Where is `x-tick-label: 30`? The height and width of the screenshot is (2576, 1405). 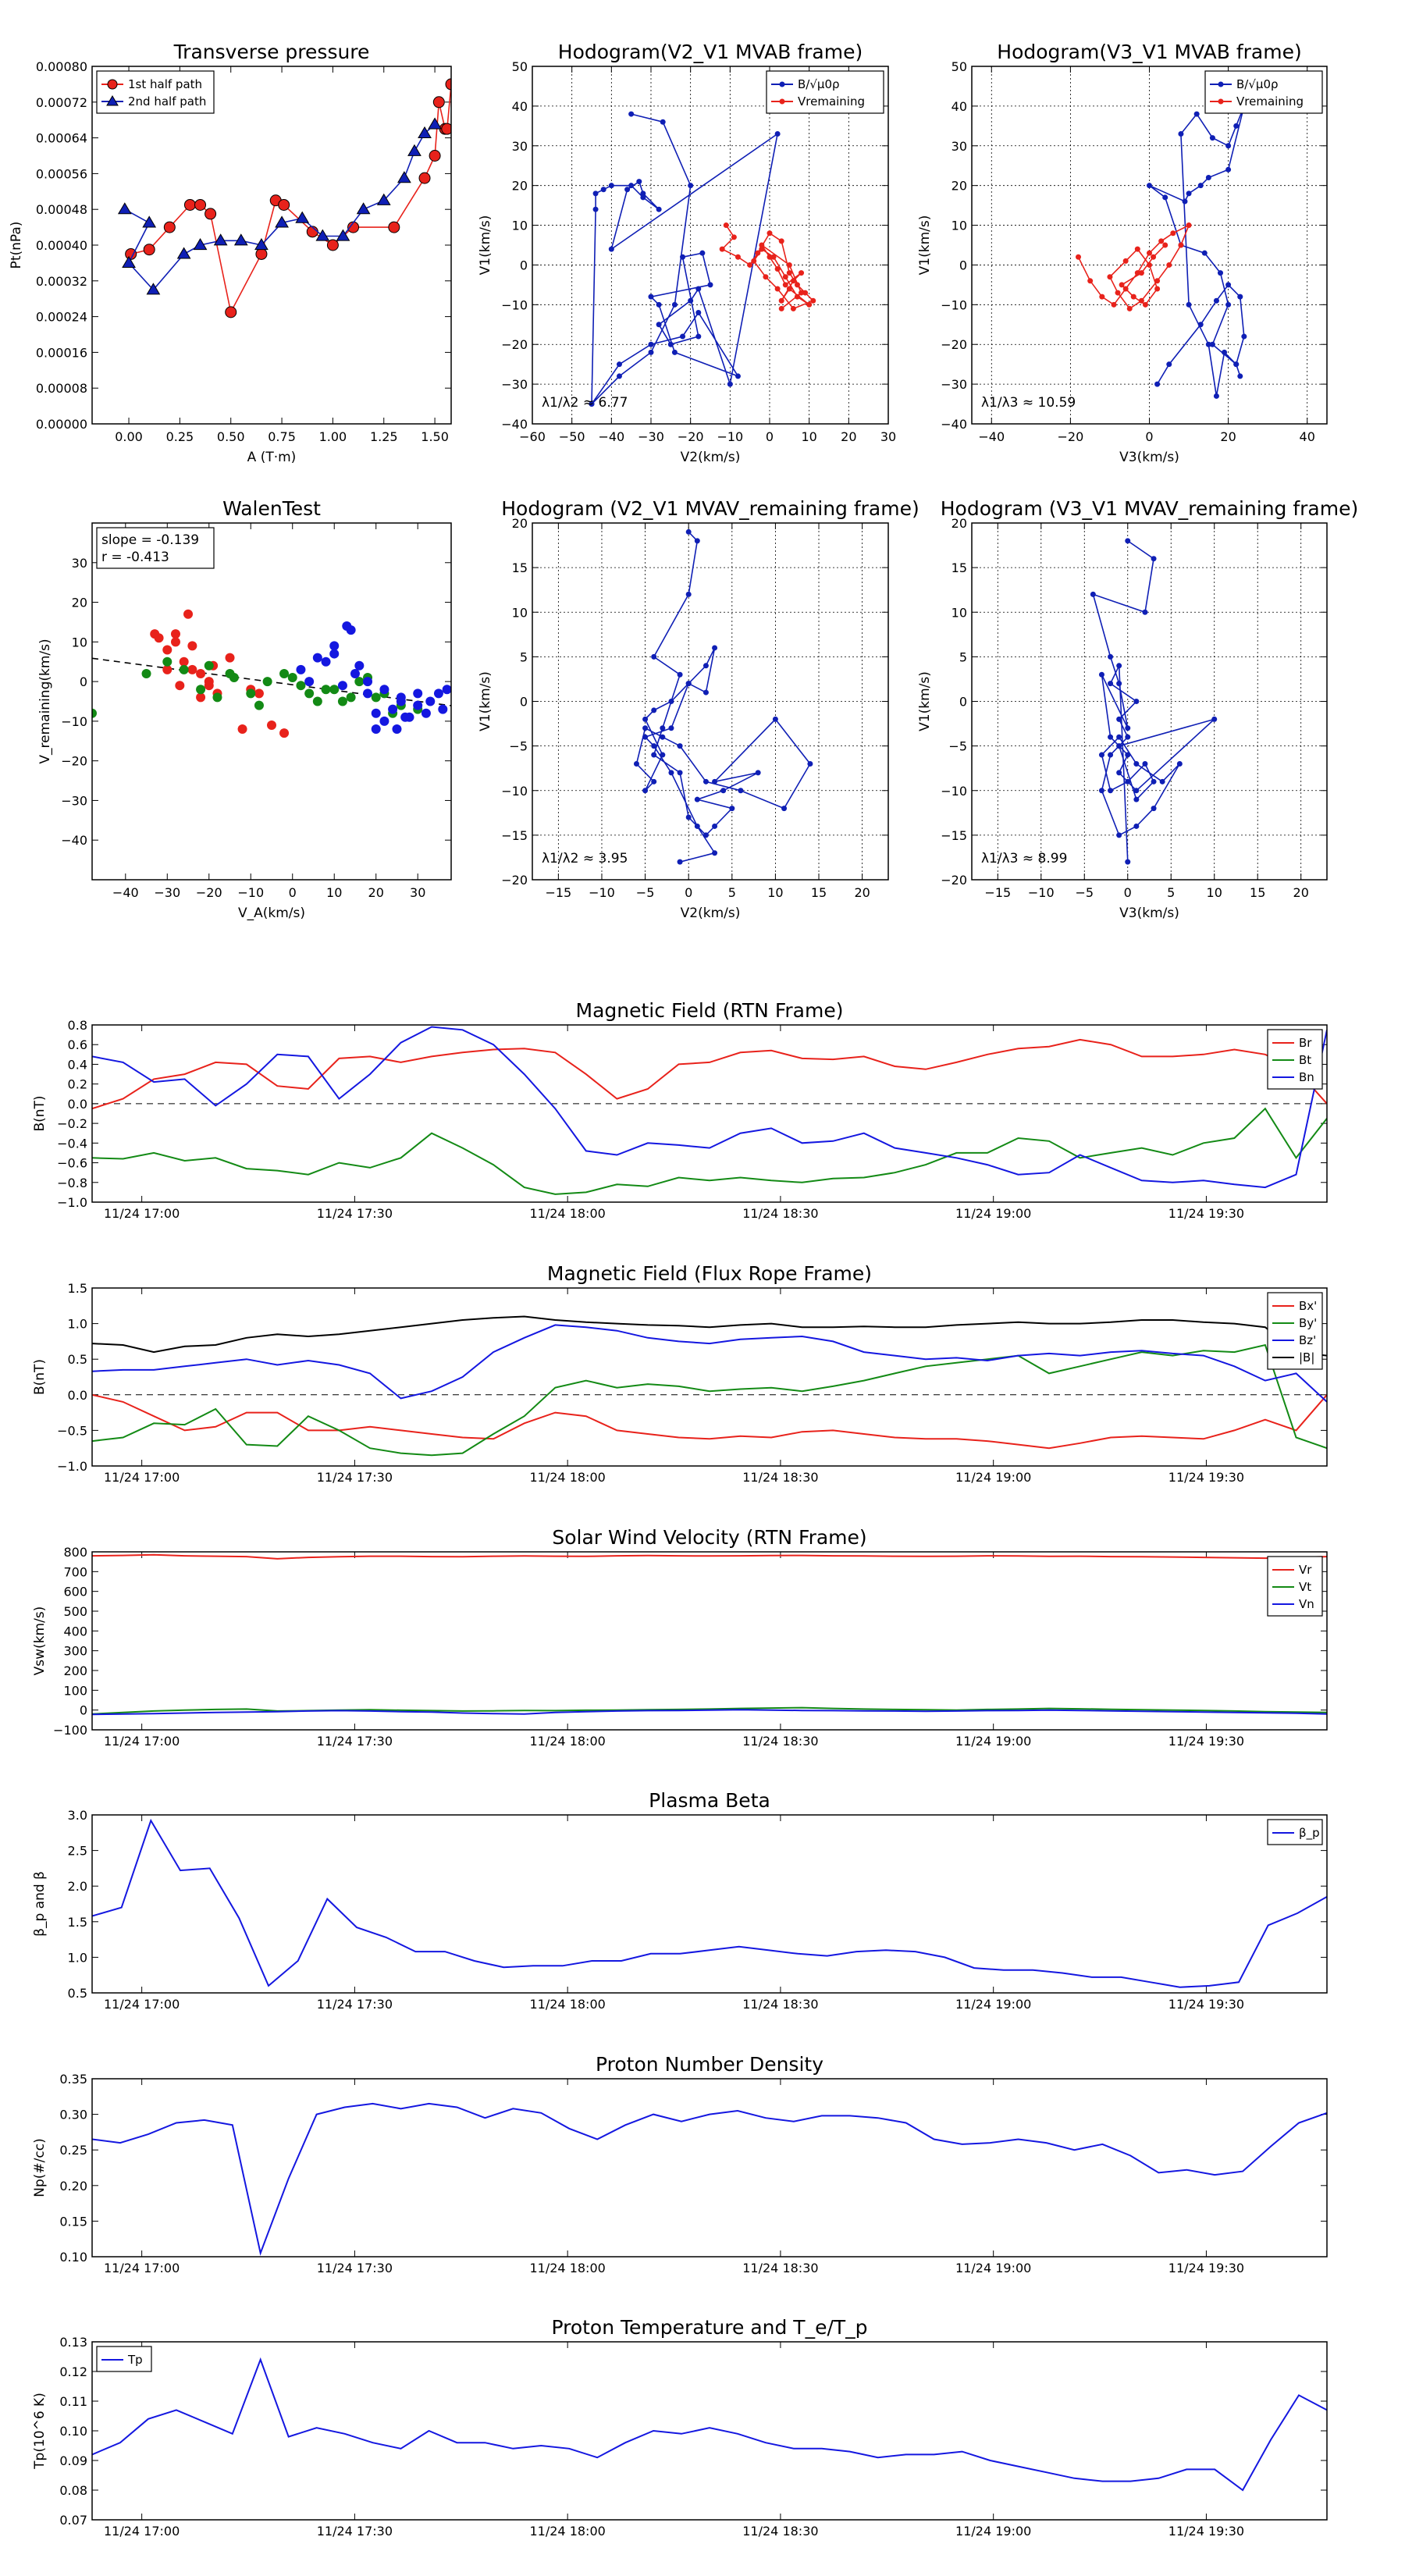
x-tick-label: 30 is located at coordinates (417, 892).